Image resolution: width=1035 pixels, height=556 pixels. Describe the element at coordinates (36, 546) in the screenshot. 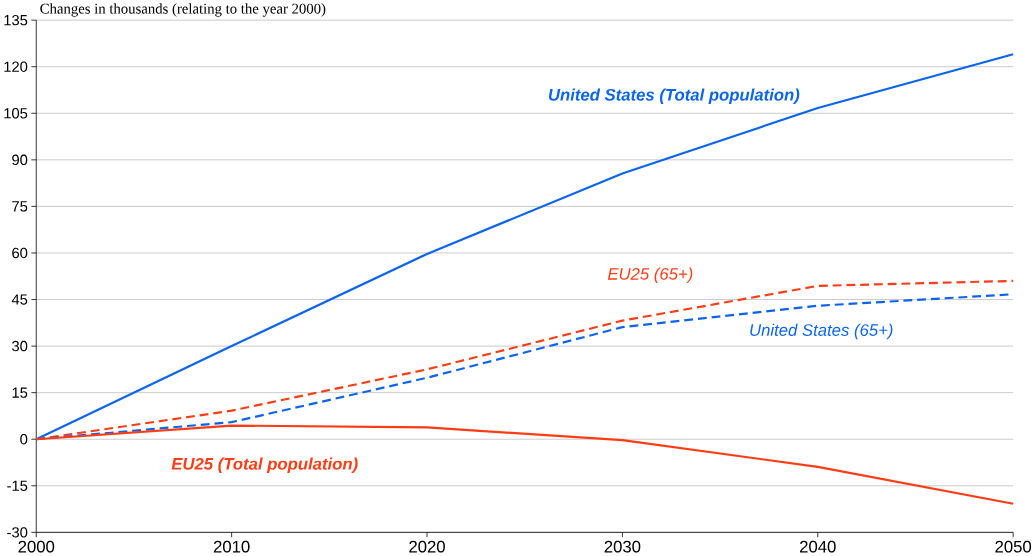

I see `x-tick-label: 2000` at that location.